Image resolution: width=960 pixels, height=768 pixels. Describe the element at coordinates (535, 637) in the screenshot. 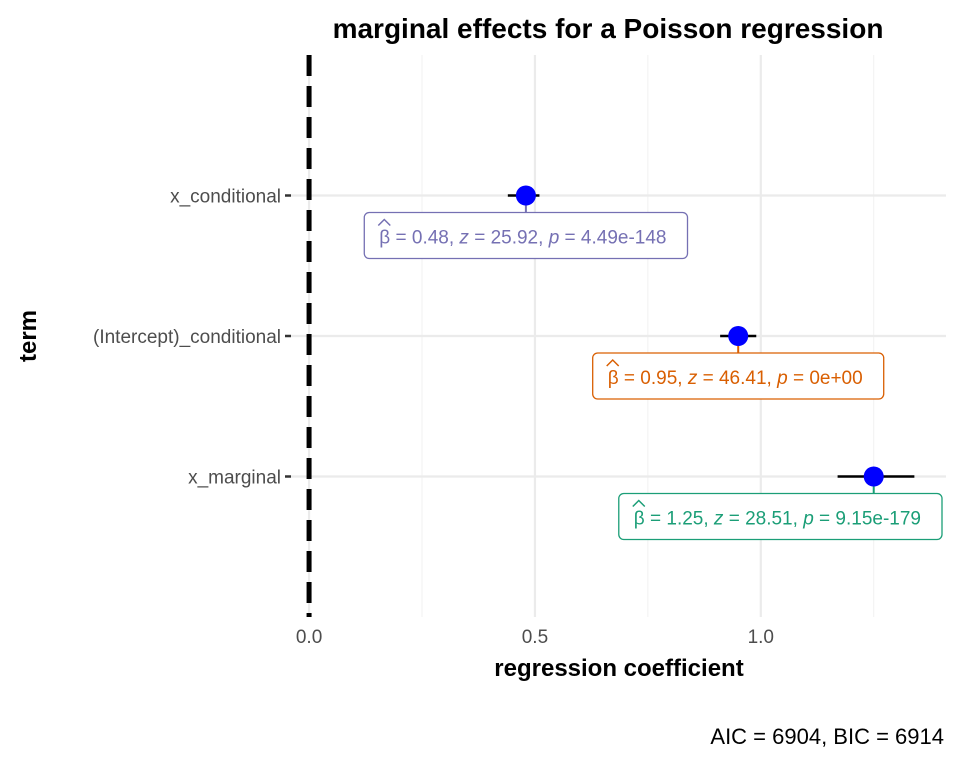

I see `x-tick-label: 0.5` at that location.